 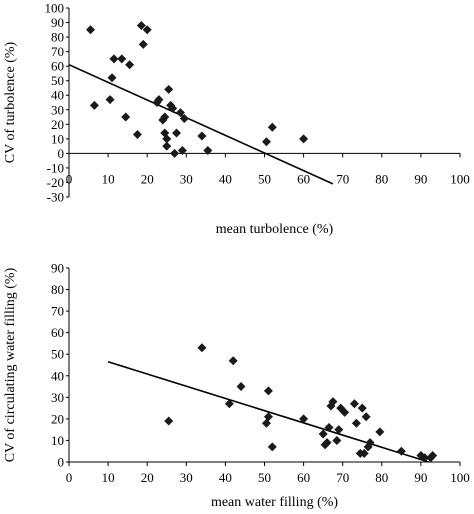 I want to click on y-tick-label: -30, so click(x=55, y=197).